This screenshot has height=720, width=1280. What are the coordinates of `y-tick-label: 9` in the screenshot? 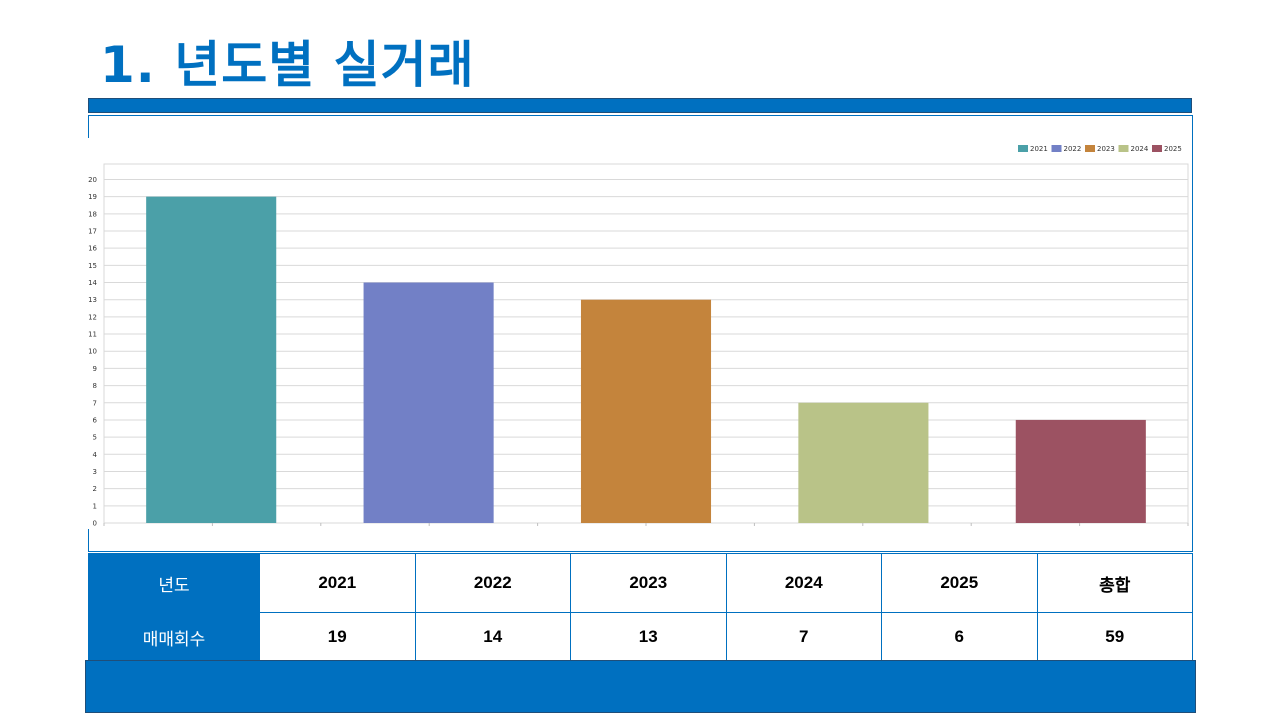 It's located at (95, 369).